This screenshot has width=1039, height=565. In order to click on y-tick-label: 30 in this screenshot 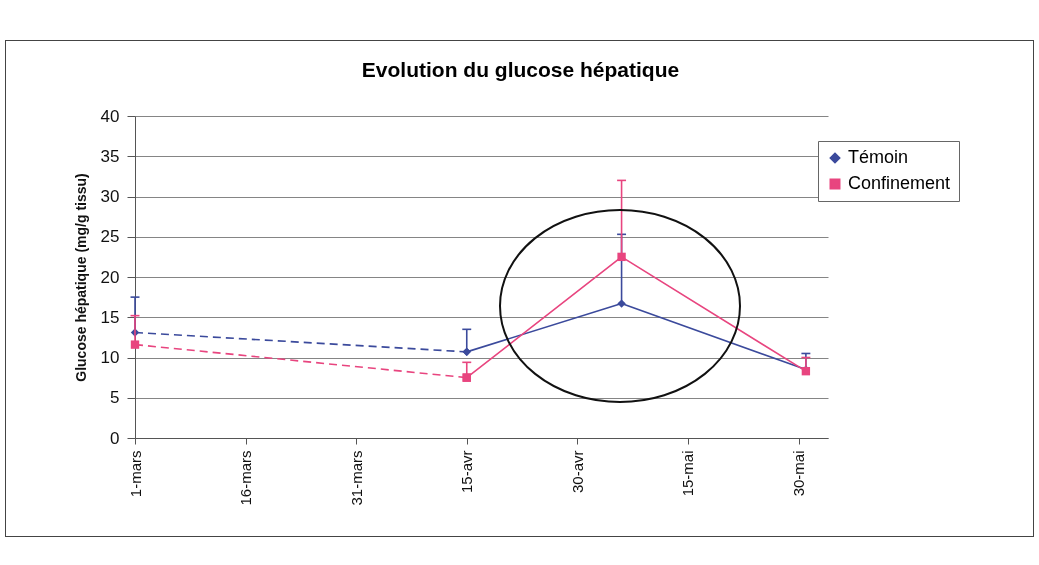, I will do `click(110, 196)`.